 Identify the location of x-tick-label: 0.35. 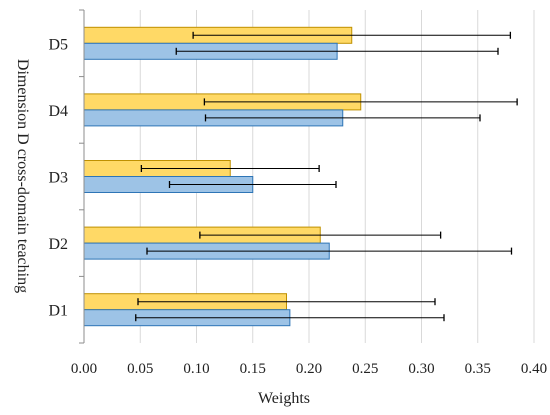
(478, 369).